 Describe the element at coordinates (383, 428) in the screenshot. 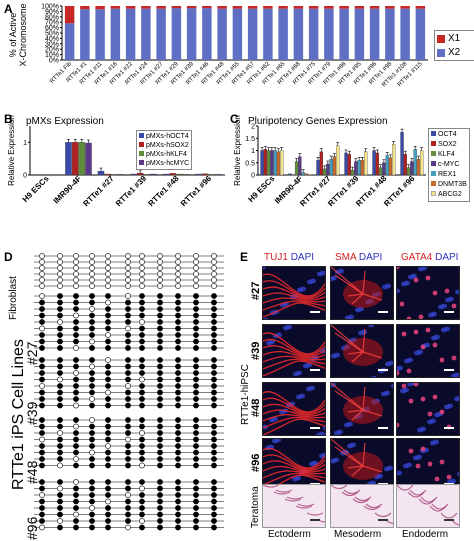

I see `scale-bar` at that location.